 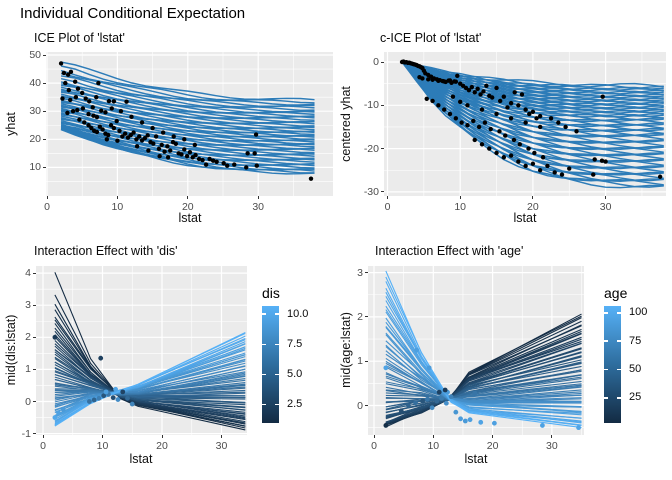 What do you see at coordinates (189, 124) in the screenshot?
I see `plot-area-ice` at bounding box center [189, 124].